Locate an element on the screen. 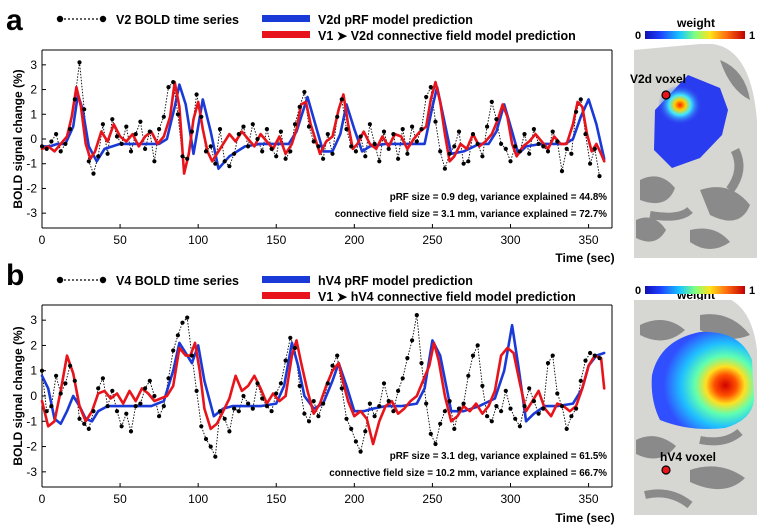 The height and width of the screenshot is (531, 762). panel-a-ytick-label: -2 is located at coordinates (31, 188).